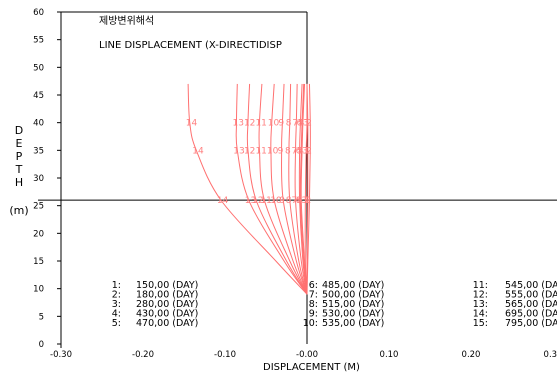 This screenshot has height=376, width=557. What do you see at coordinates (38, 234) in the screenshot?
I see `y-tick-label: 20` at bounding box center [38, 234].